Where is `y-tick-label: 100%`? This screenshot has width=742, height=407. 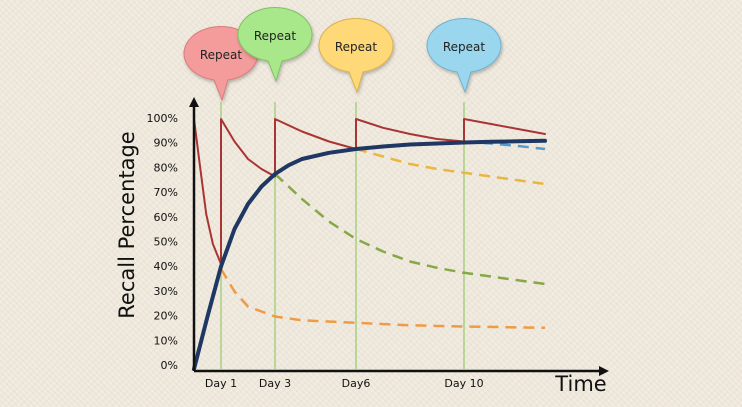
y-tick-label: 100% is located at coordinates (162, 118).